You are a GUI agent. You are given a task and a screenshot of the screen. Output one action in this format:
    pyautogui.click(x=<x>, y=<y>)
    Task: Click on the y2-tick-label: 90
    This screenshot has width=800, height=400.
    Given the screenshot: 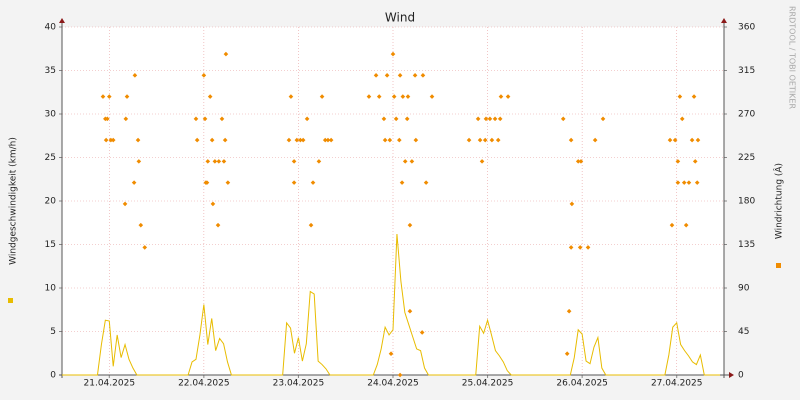 What is the action you would take?
    pyautogui.click(x=744, y=289)
    